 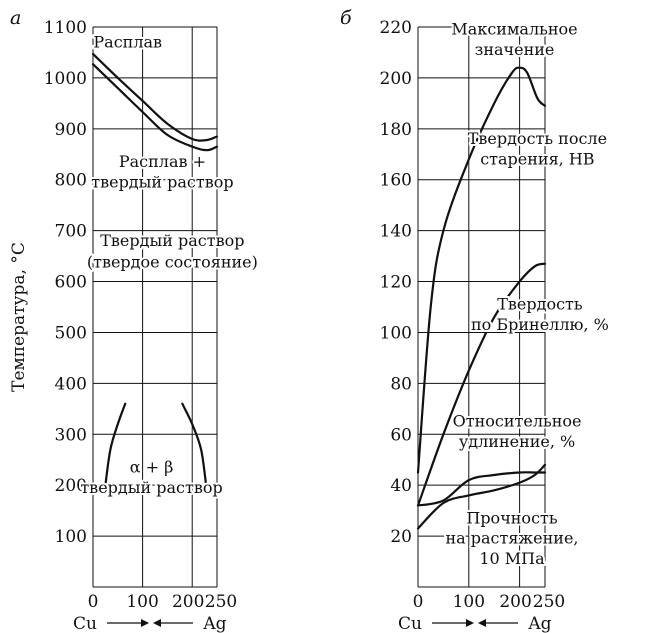 I want to click on y-tick-label: 60, so click(x=401, y=435).